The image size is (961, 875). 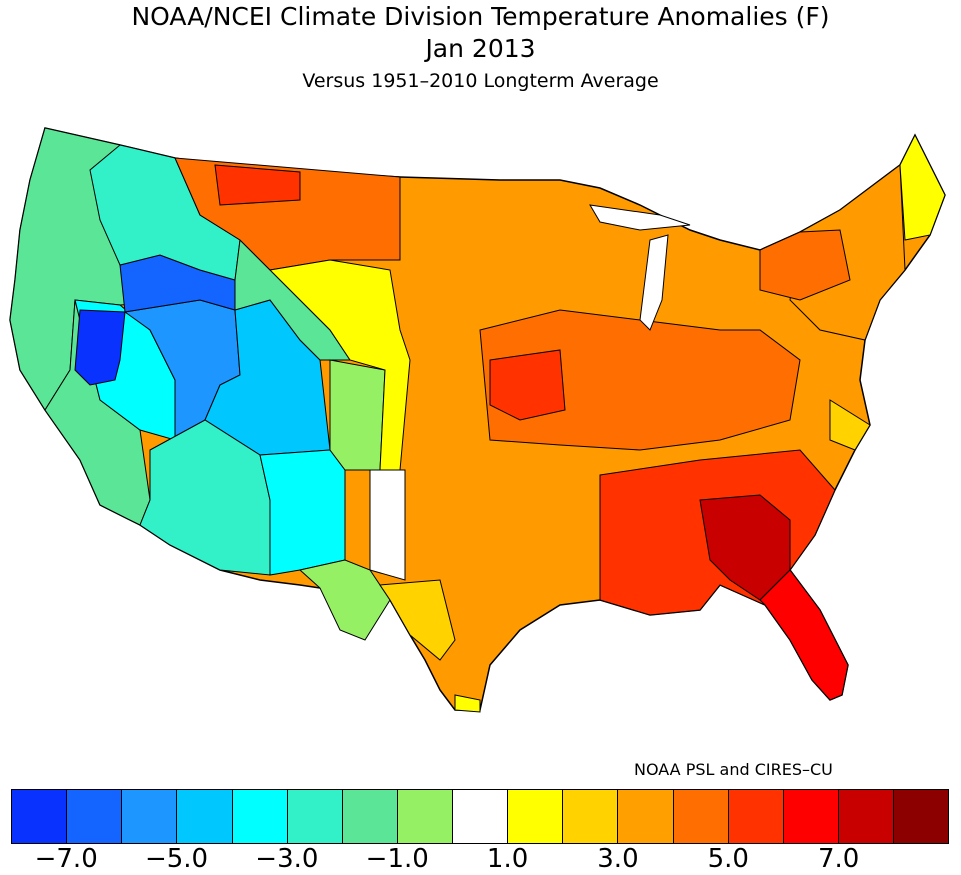 I want to click on northeast-region, so click(x=847, y=252).